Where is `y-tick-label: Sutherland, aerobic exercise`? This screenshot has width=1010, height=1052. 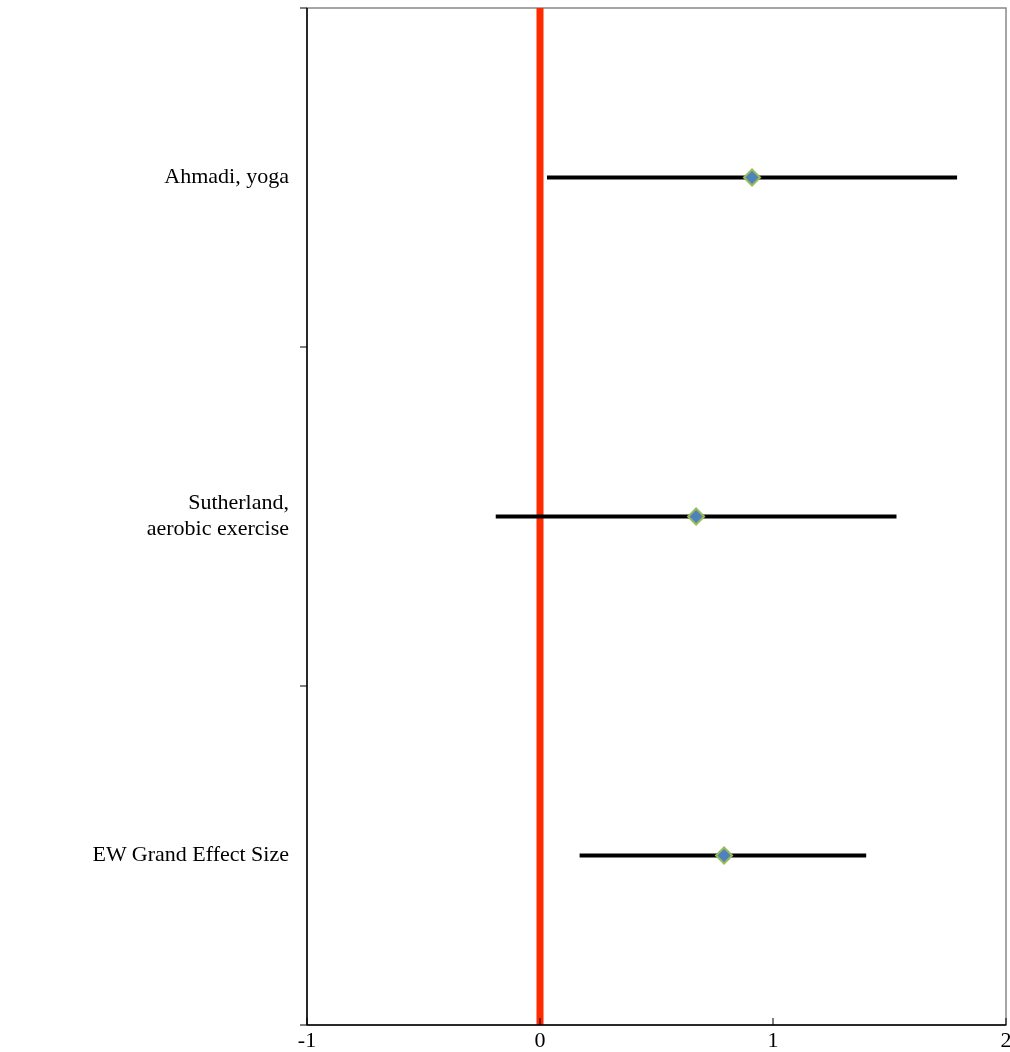
y-tick-label: Sutherland, aerobic exercise is located at coordinates (217, 514).